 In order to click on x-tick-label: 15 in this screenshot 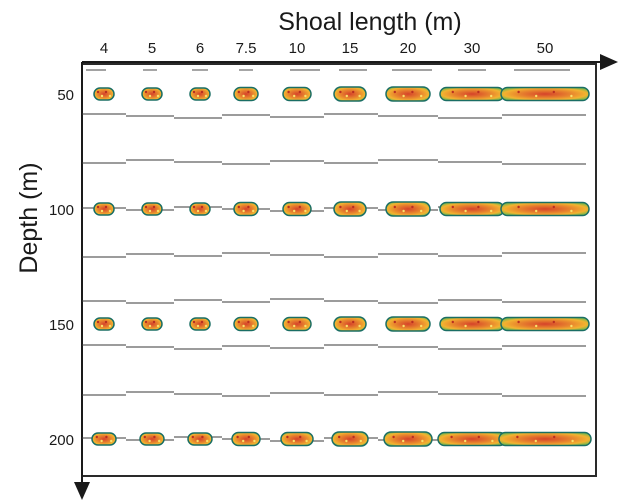, I will do `click(350, 48)`.